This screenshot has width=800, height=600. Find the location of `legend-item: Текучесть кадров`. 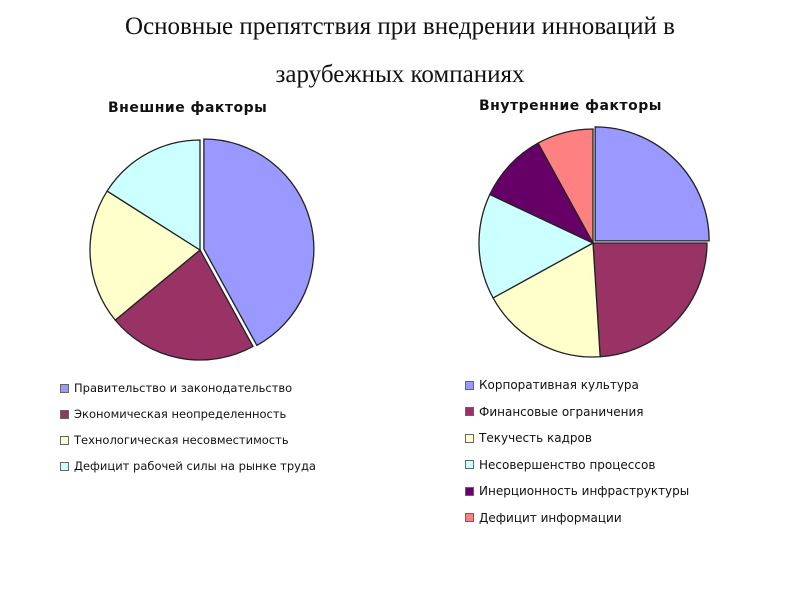

legend-item: Текучесть кадров is located at coordinates (577, 438).